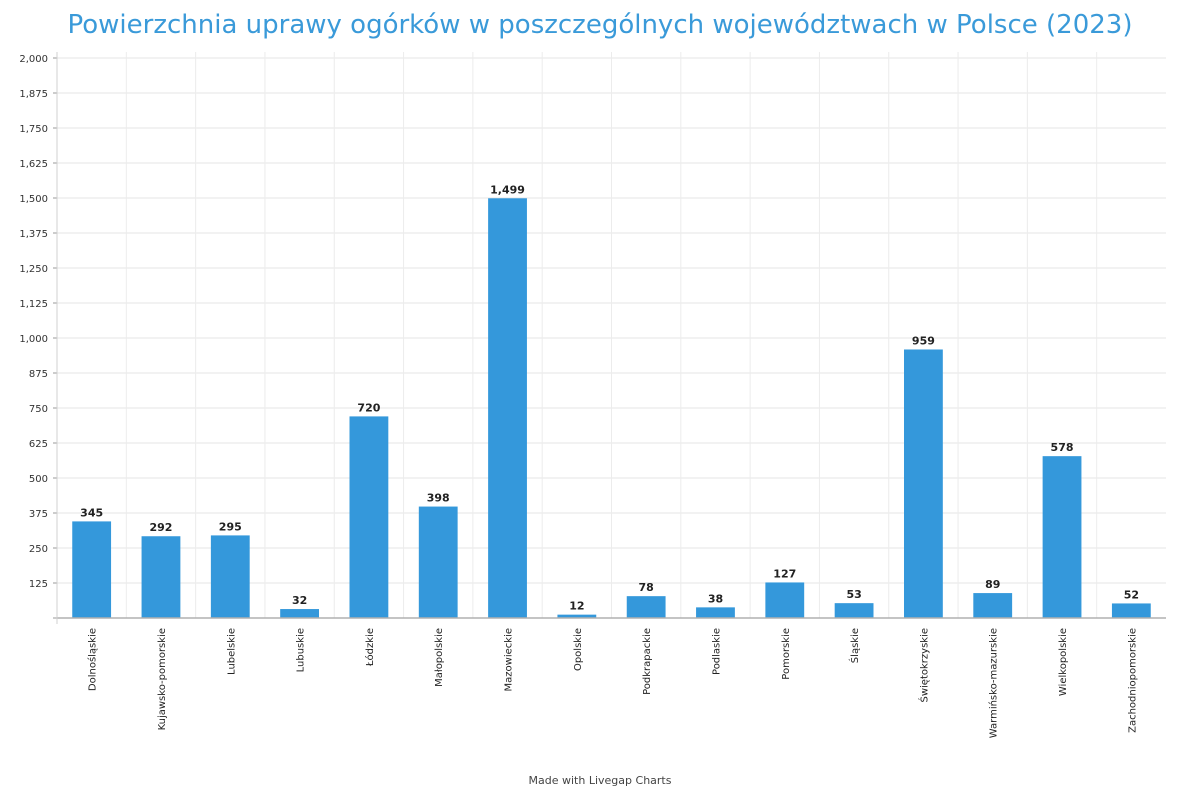 The height and width of the screenshot is (800, 1200). I want to click on bar-value-label: 578, so click(1062, 447).